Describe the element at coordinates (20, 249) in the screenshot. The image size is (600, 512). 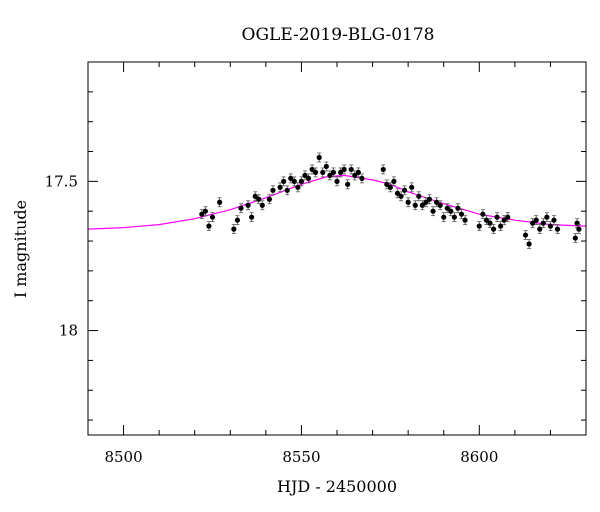
I see `y-axis-label: I magnitude` at that location.